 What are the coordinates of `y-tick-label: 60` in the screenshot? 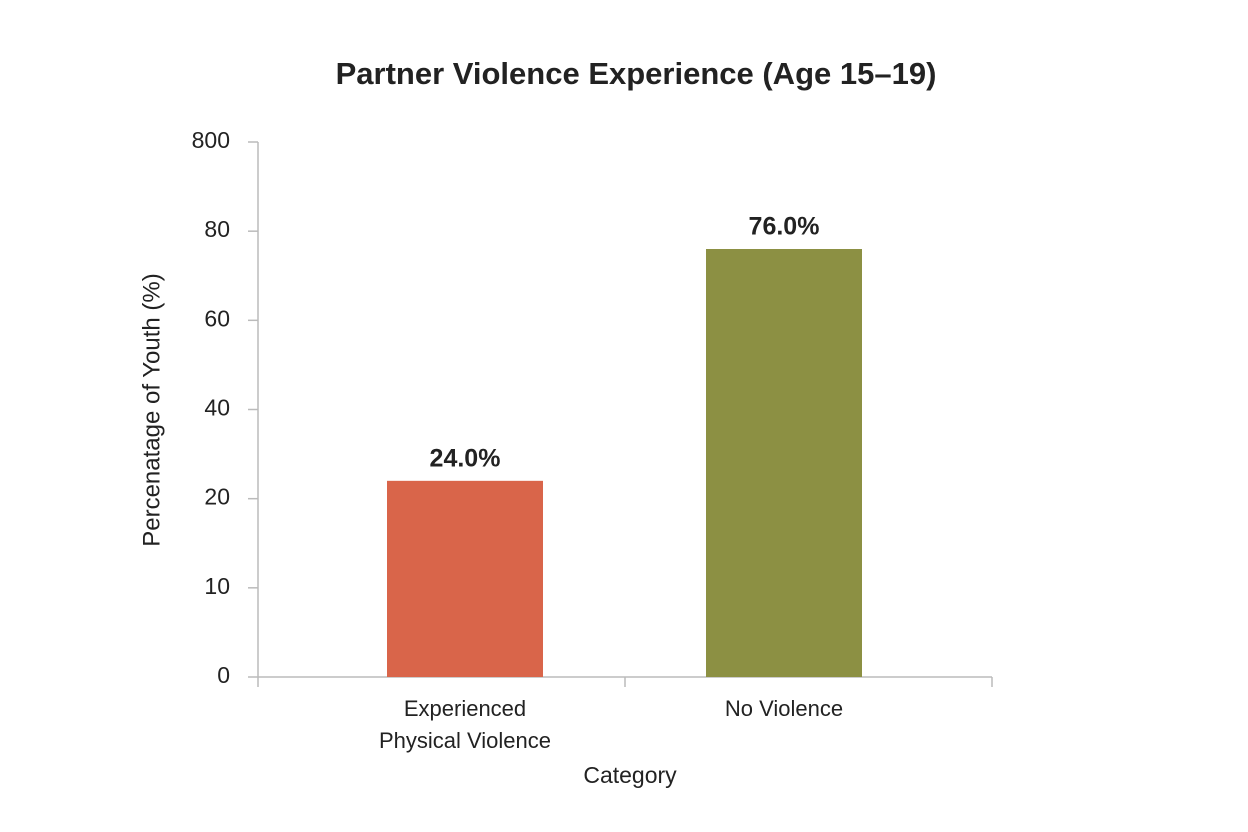 It's located at (217, 318).